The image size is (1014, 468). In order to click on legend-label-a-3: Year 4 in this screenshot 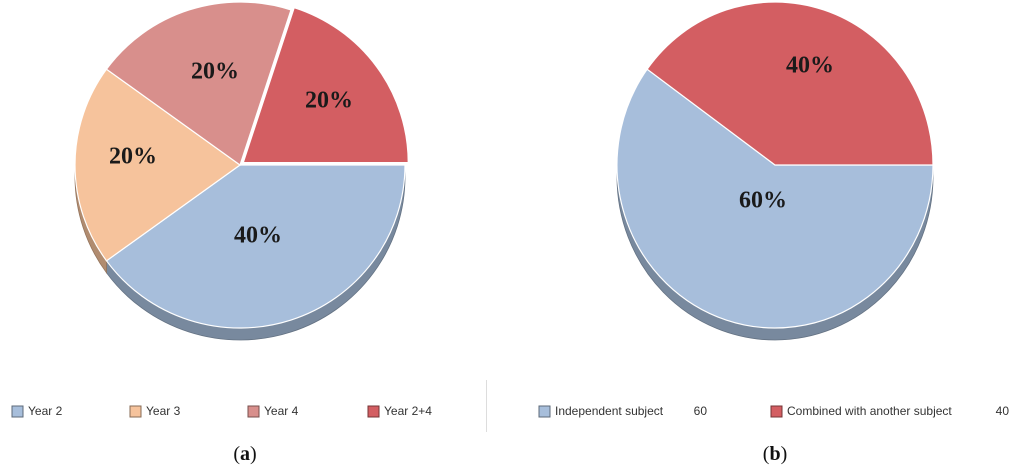, I will do `click(281, 411)`.